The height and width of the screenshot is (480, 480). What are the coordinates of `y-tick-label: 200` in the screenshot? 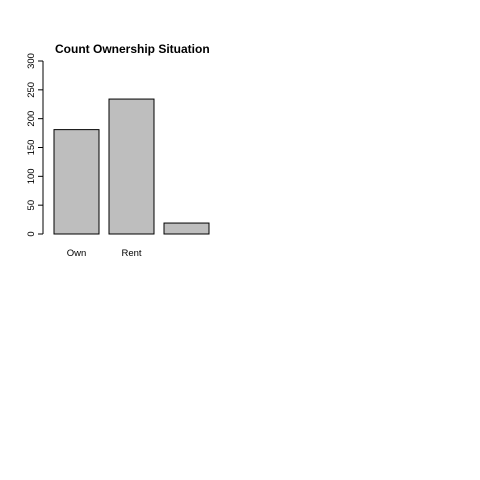 It's located at (31, 119).